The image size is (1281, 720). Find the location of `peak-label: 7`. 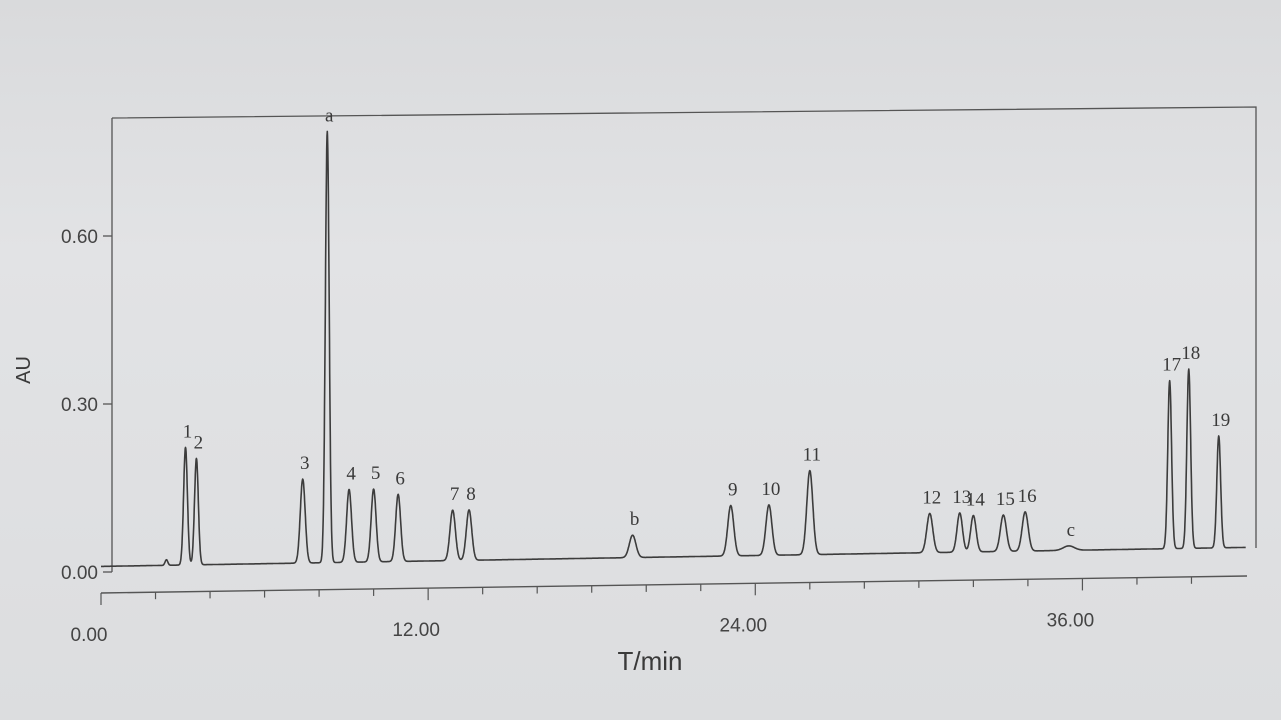

peak-label: 7 is located at coordinates (455, 494).